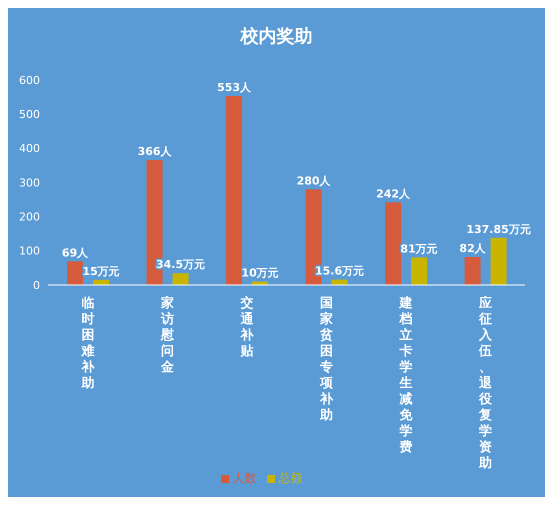 The height and width of the screenshot is (505, 553). What do you see at coordinates (29, 149) in the screenshot?
I see `y-tick-label: 400` at bounding box center [29, 149].